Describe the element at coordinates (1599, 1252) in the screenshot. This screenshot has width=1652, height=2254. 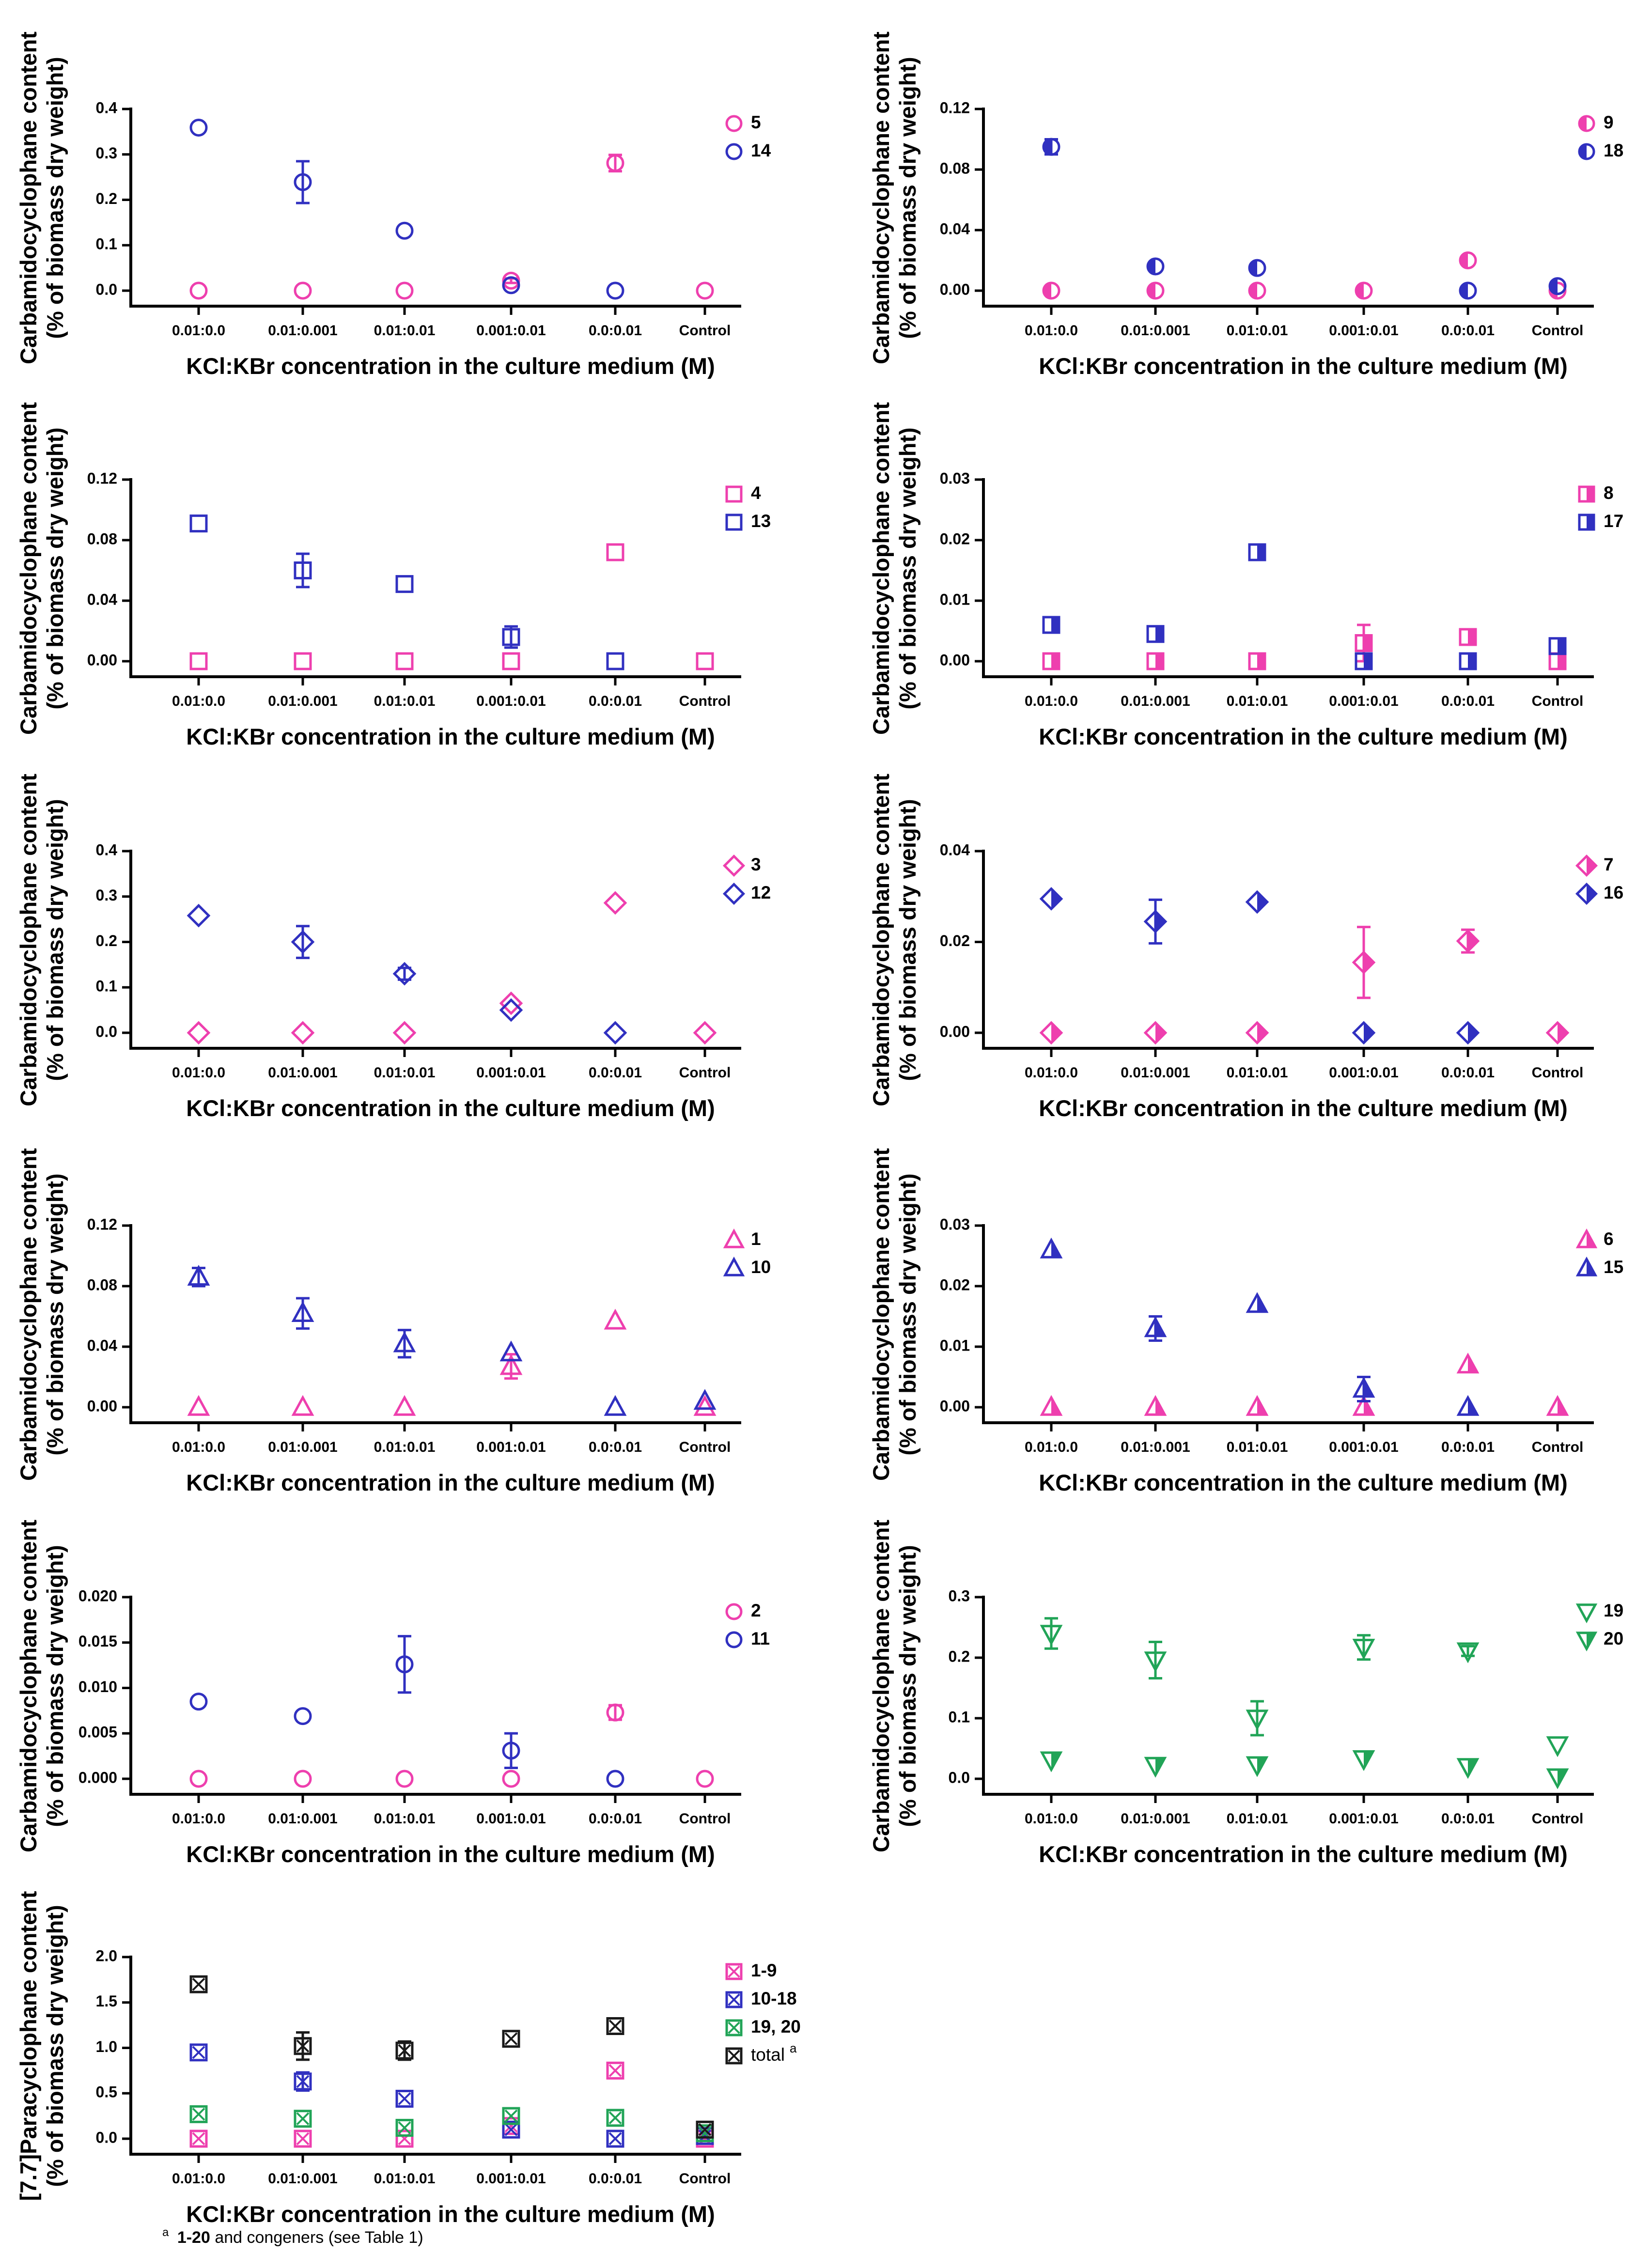
I see `legend: 615` at that location.